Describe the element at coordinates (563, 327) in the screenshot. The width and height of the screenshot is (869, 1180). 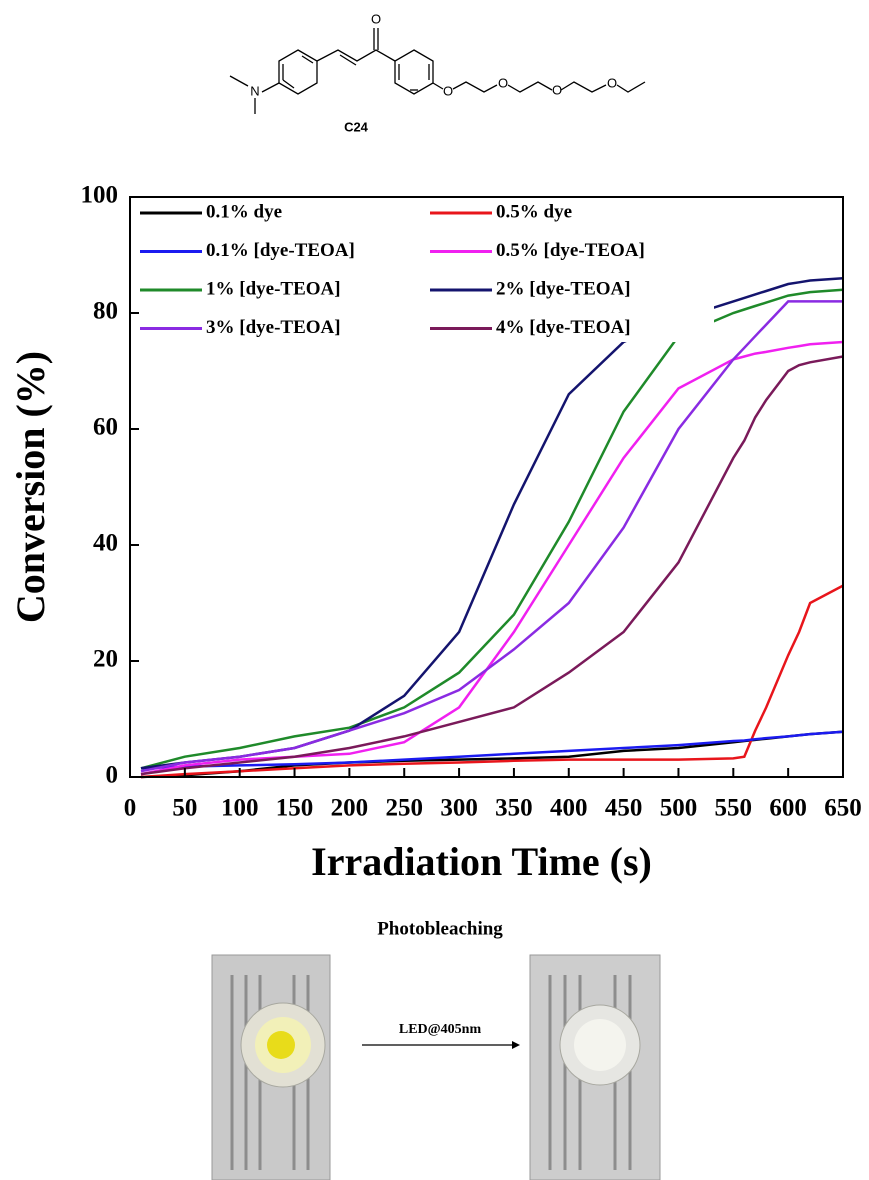
I see `legend-label: 4% [dye-TEOA]` at that location.